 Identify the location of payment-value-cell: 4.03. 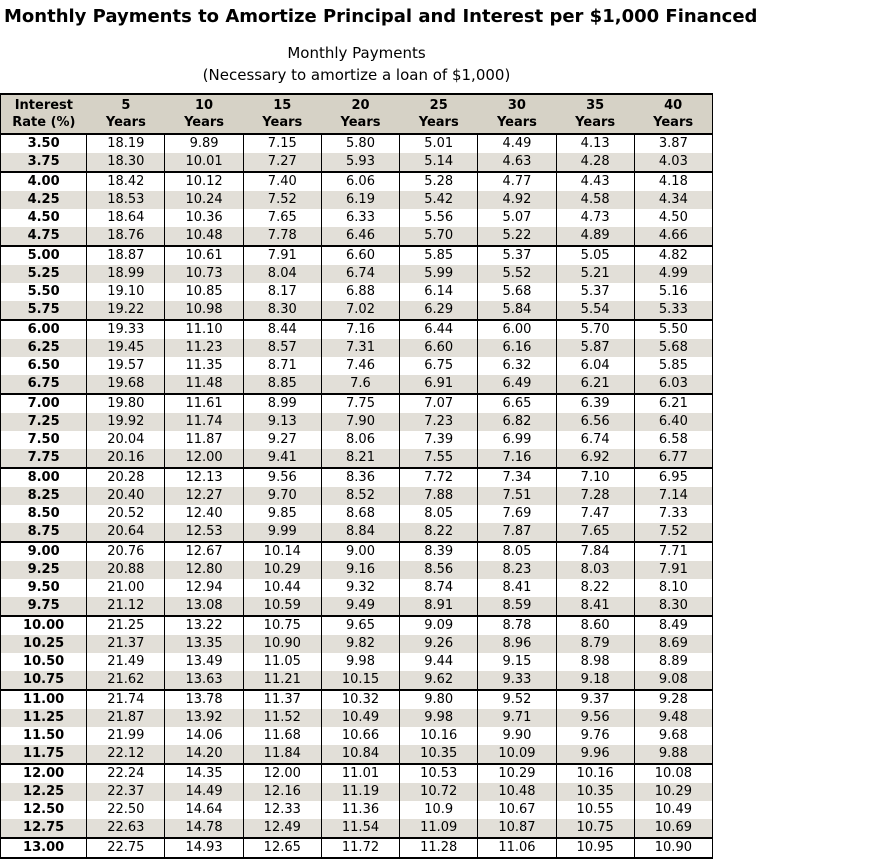
(673, 162).